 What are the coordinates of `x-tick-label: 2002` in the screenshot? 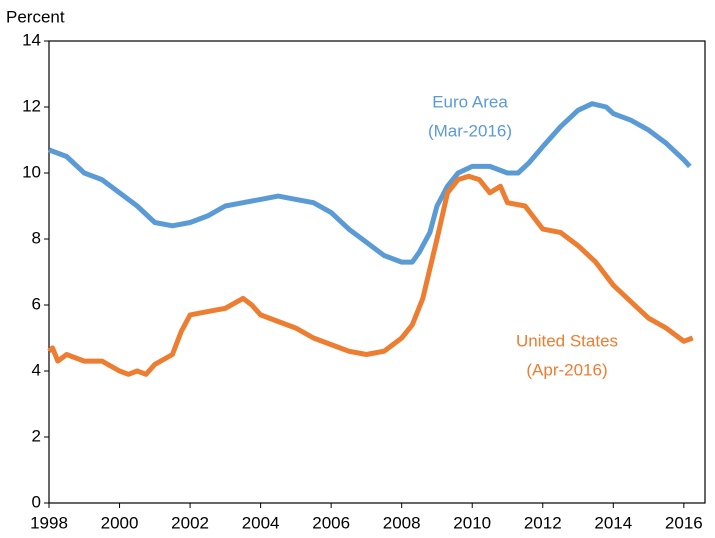 It's located at (190, 522).